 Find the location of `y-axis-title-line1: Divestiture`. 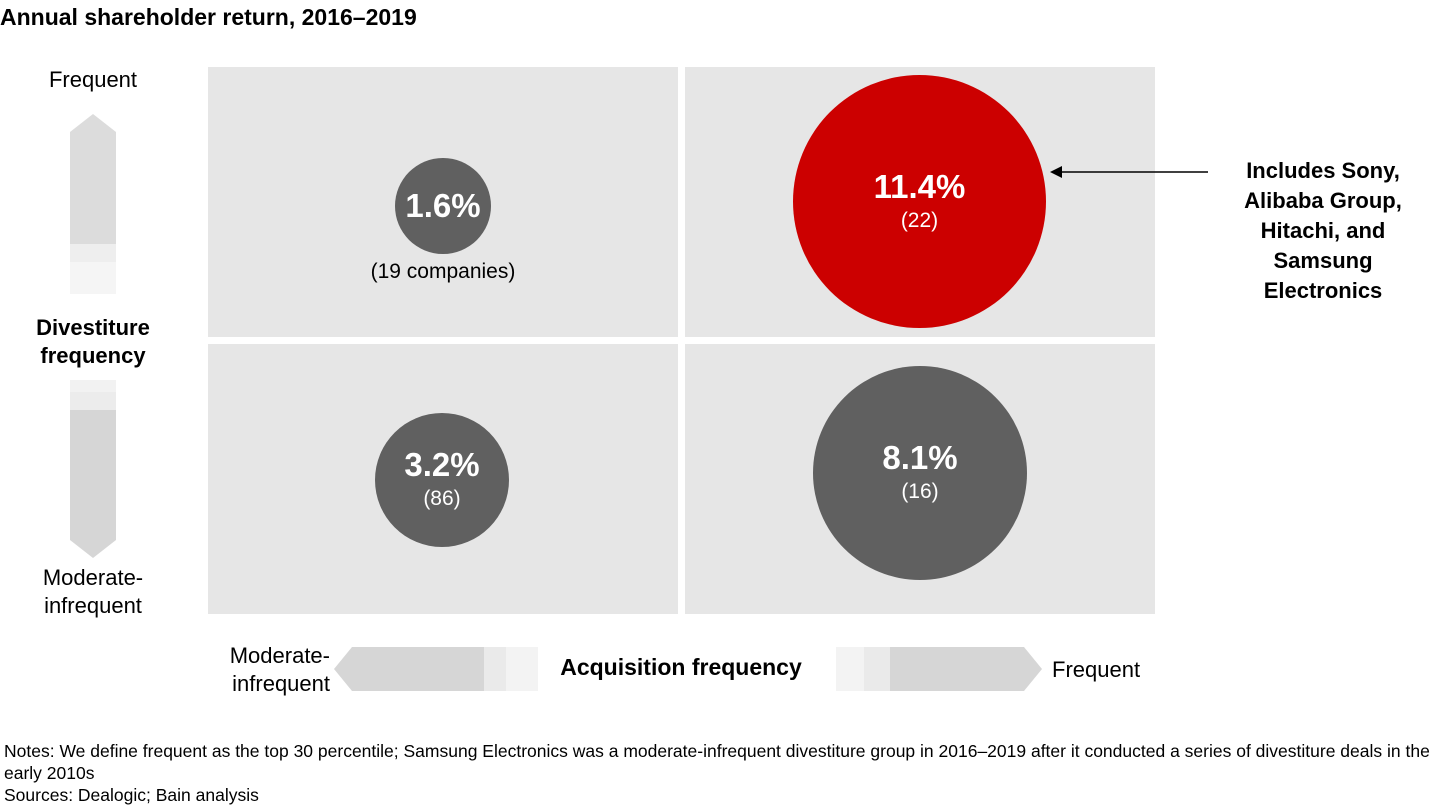

y-axis-title-line1: Divestiture is located at coordinates (93, 327).